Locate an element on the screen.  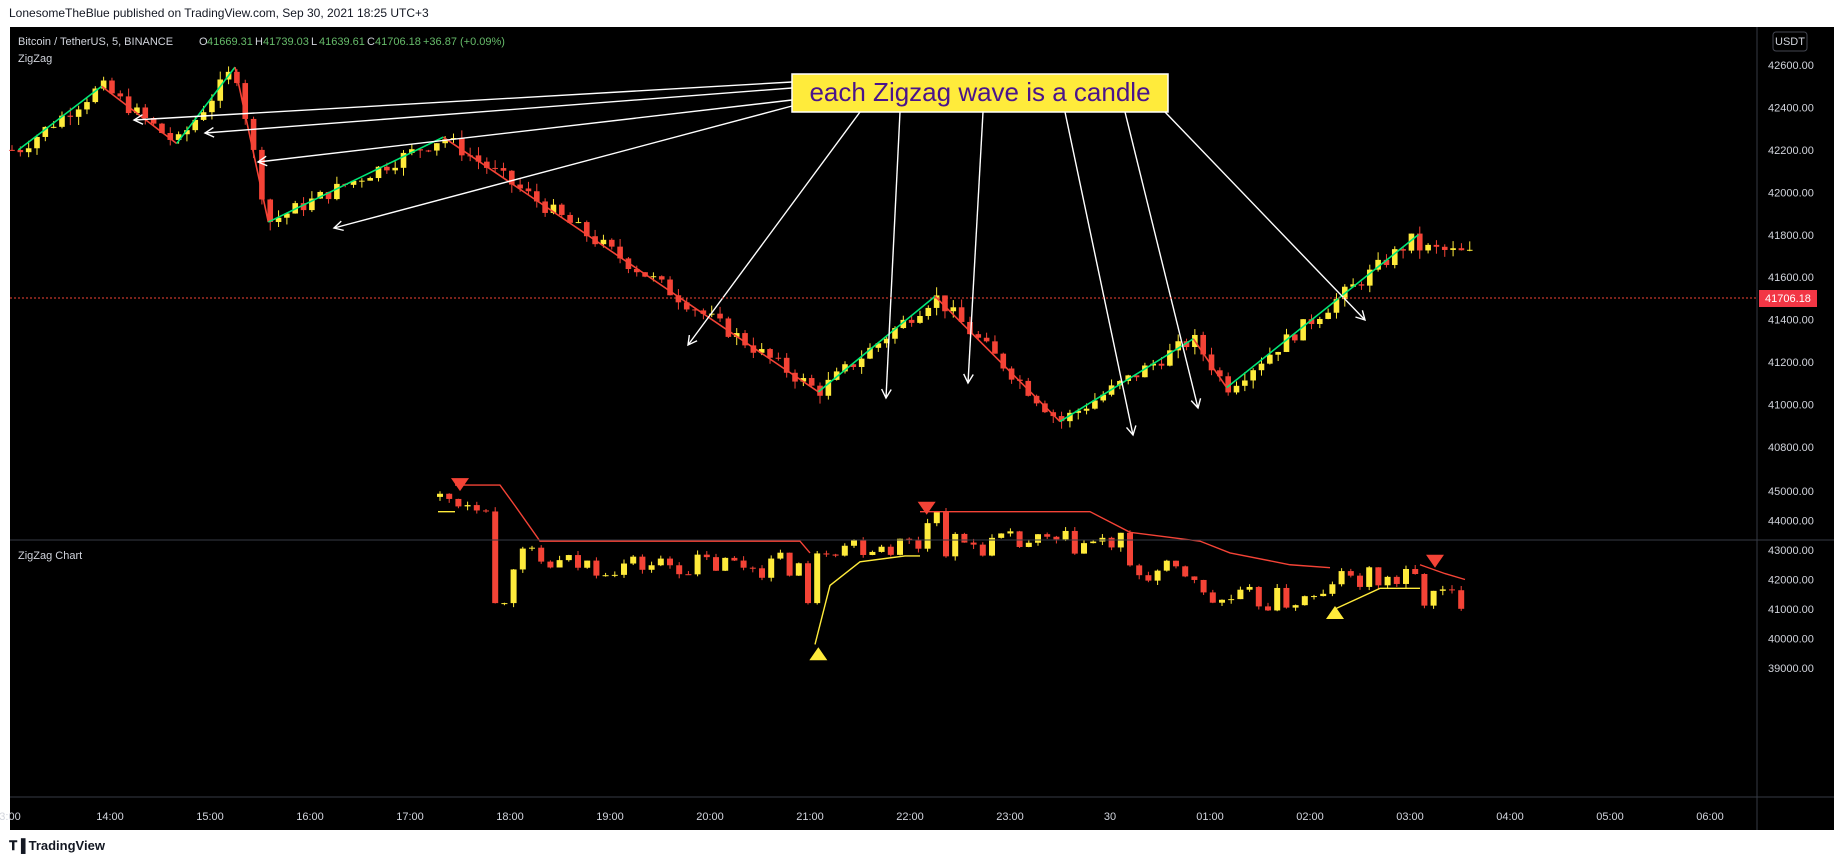
time-tick-label: 15:00 is located at coordinates (210, 817).